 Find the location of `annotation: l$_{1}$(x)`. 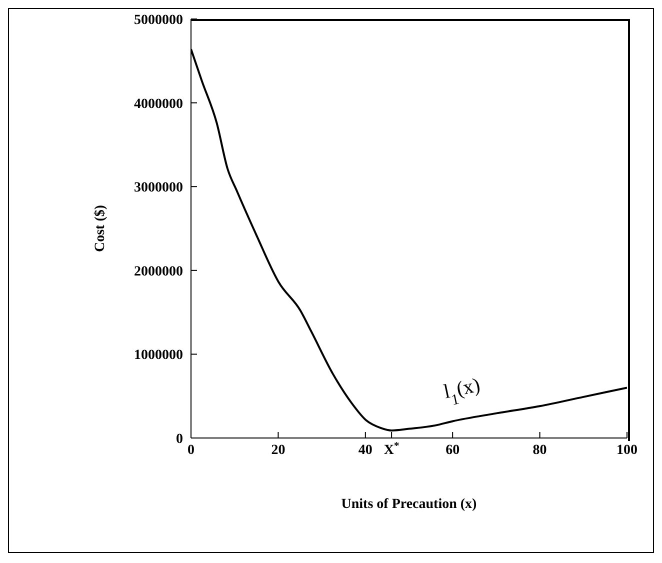

annotation: l$_{1}$(x) is located at coordinates (462, 391).